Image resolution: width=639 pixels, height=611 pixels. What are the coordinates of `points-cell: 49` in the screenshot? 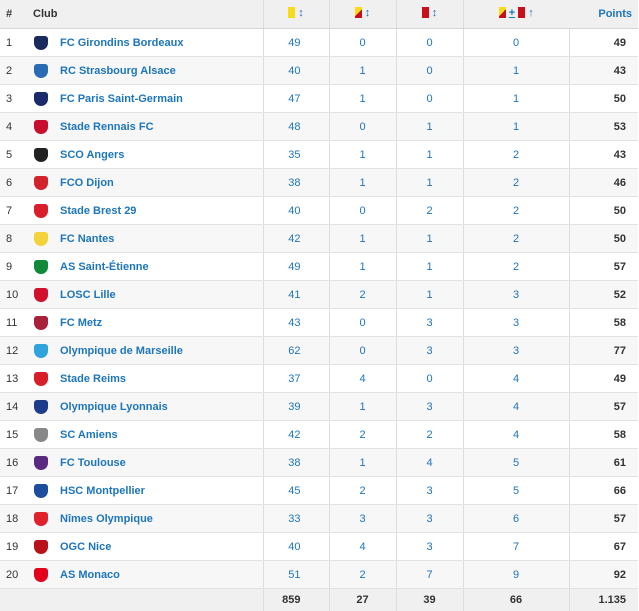 It's located at (603, 42).